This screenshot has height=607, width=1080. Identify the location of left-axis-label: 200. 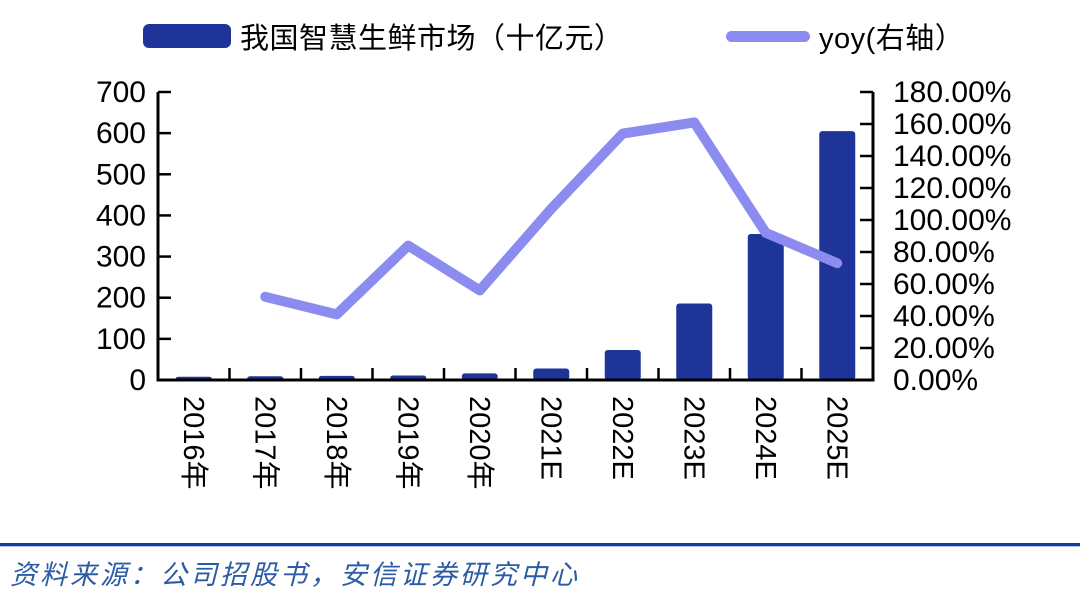
(121, 298).